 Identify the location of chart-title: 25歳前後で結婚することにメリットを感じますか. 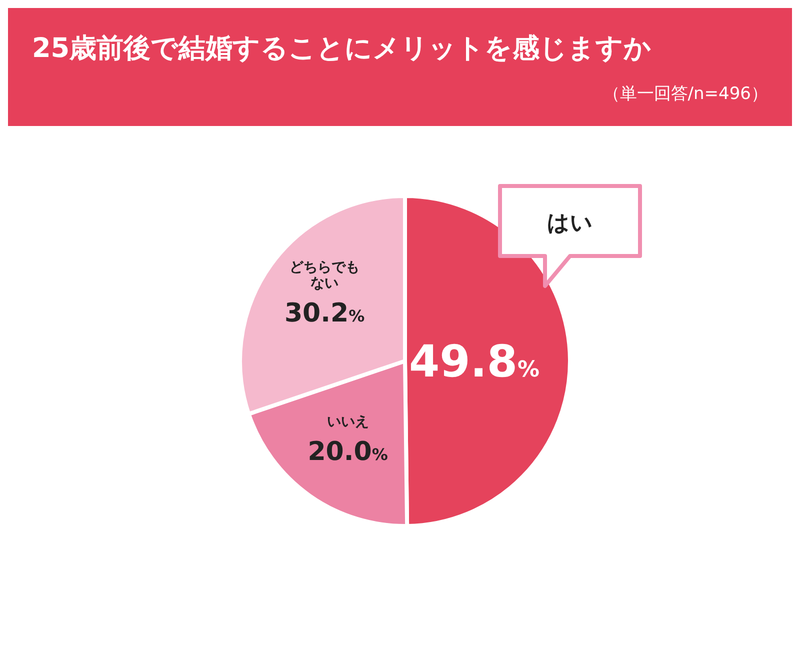
(342, 49).